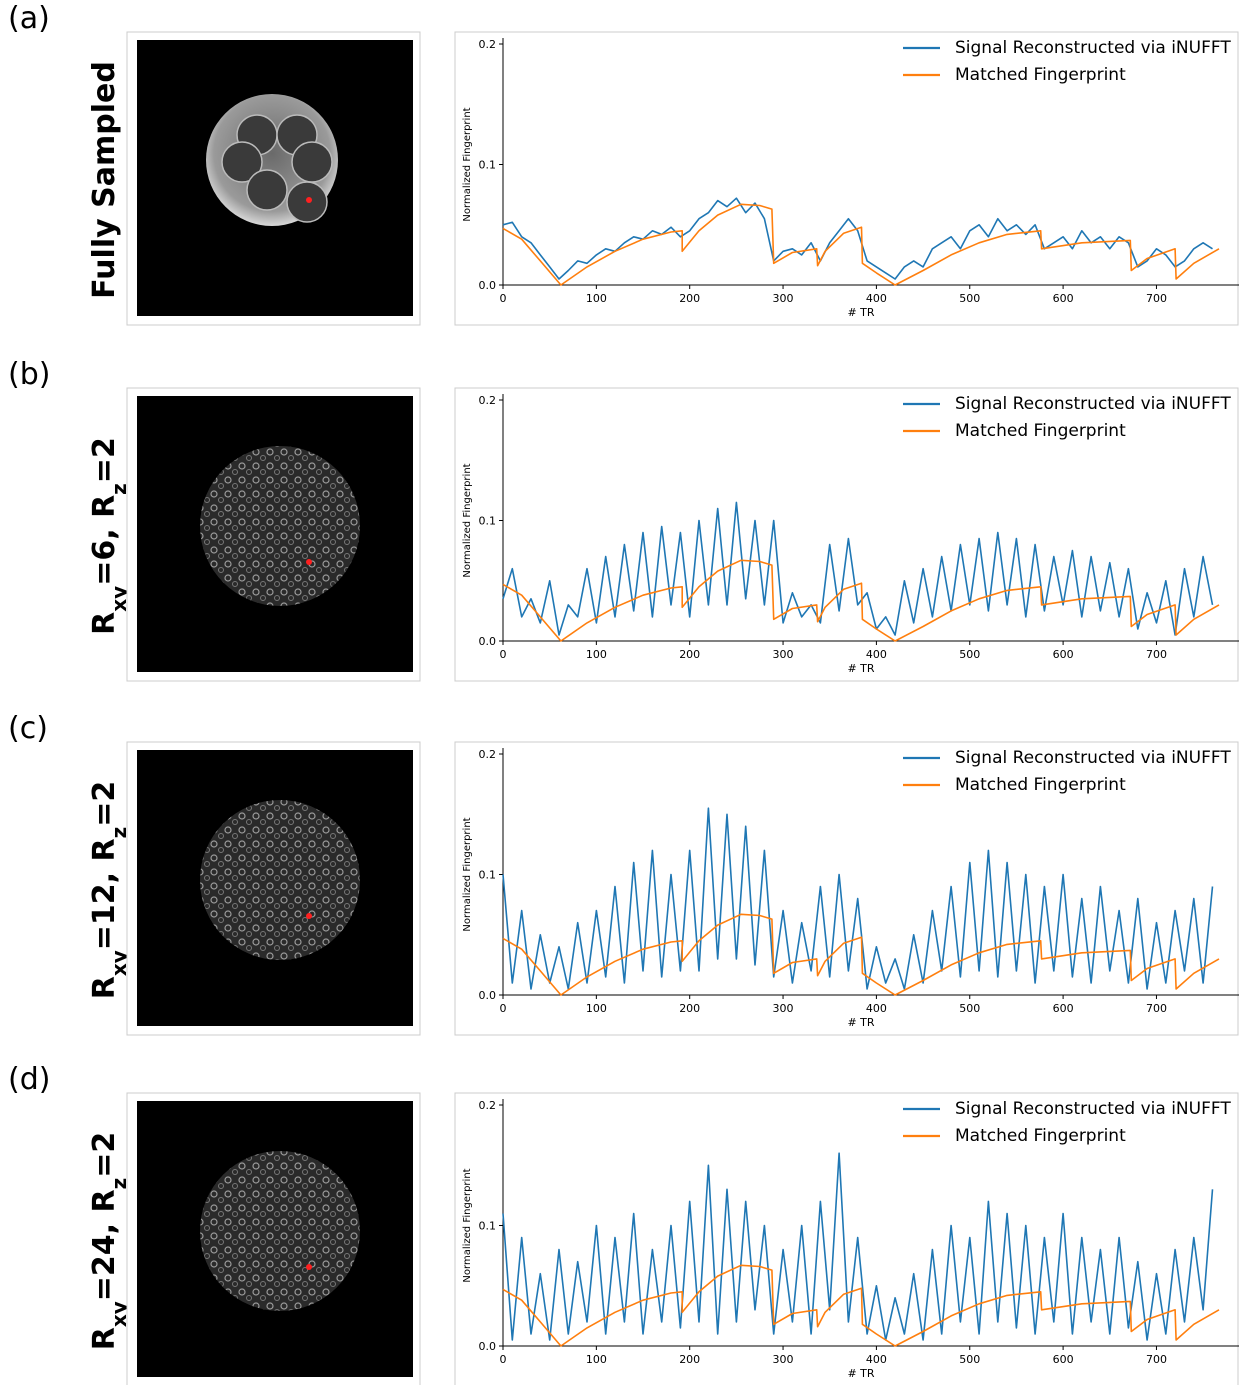 The image size is (1250, 1385). I want to click on label-part: Fully Sampled, so click(104, 180).